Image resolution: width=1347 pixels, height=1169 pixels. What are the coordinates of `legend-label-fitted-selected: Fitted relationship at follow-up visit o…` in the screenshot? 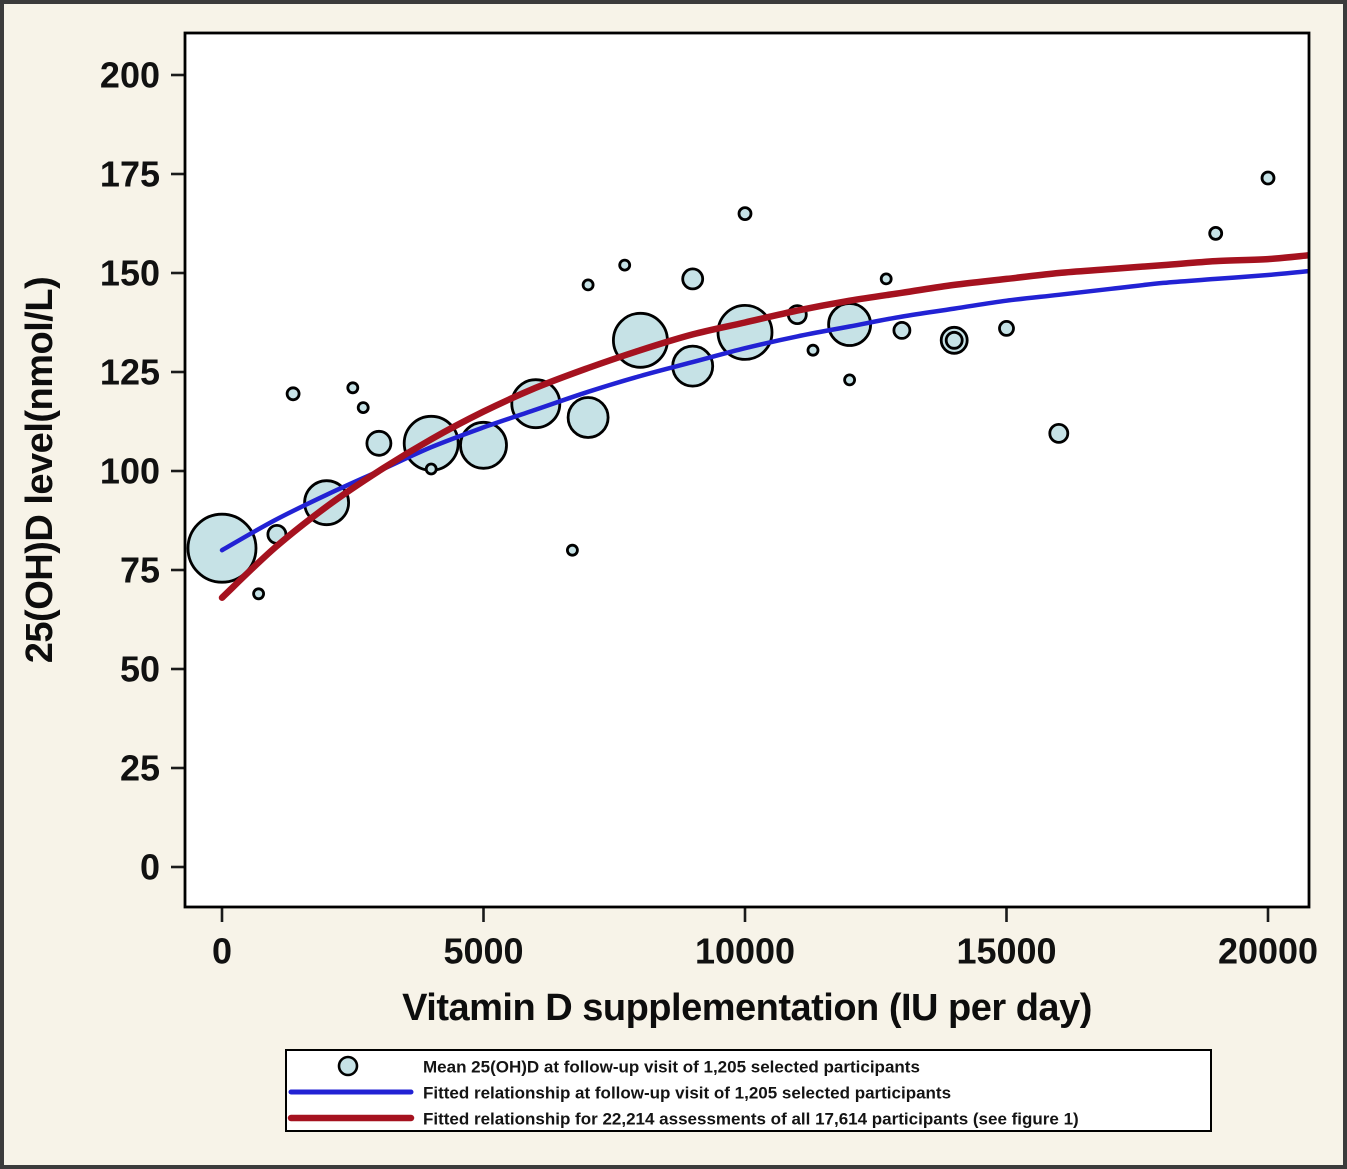 It's located at (687, 1093).